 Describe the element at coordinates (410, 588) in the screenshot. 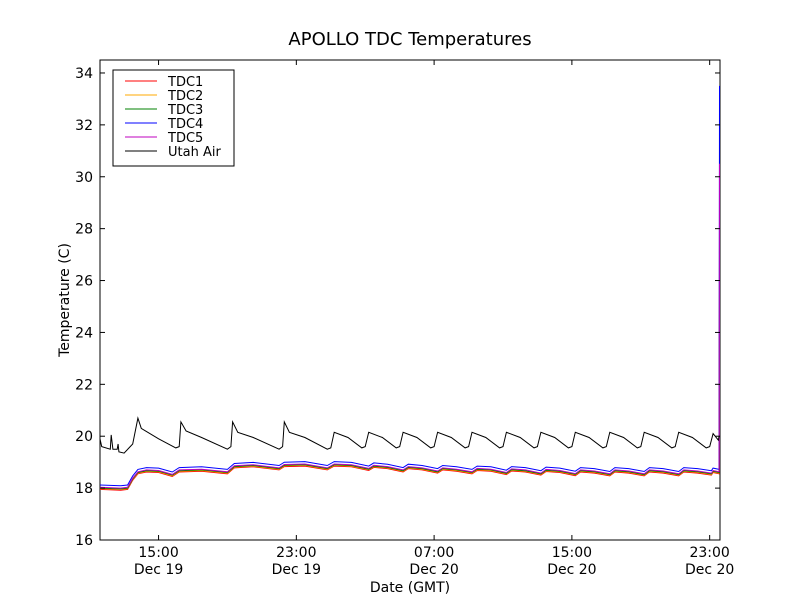

I see `x-axis-label: Date (GMT)` at that location.